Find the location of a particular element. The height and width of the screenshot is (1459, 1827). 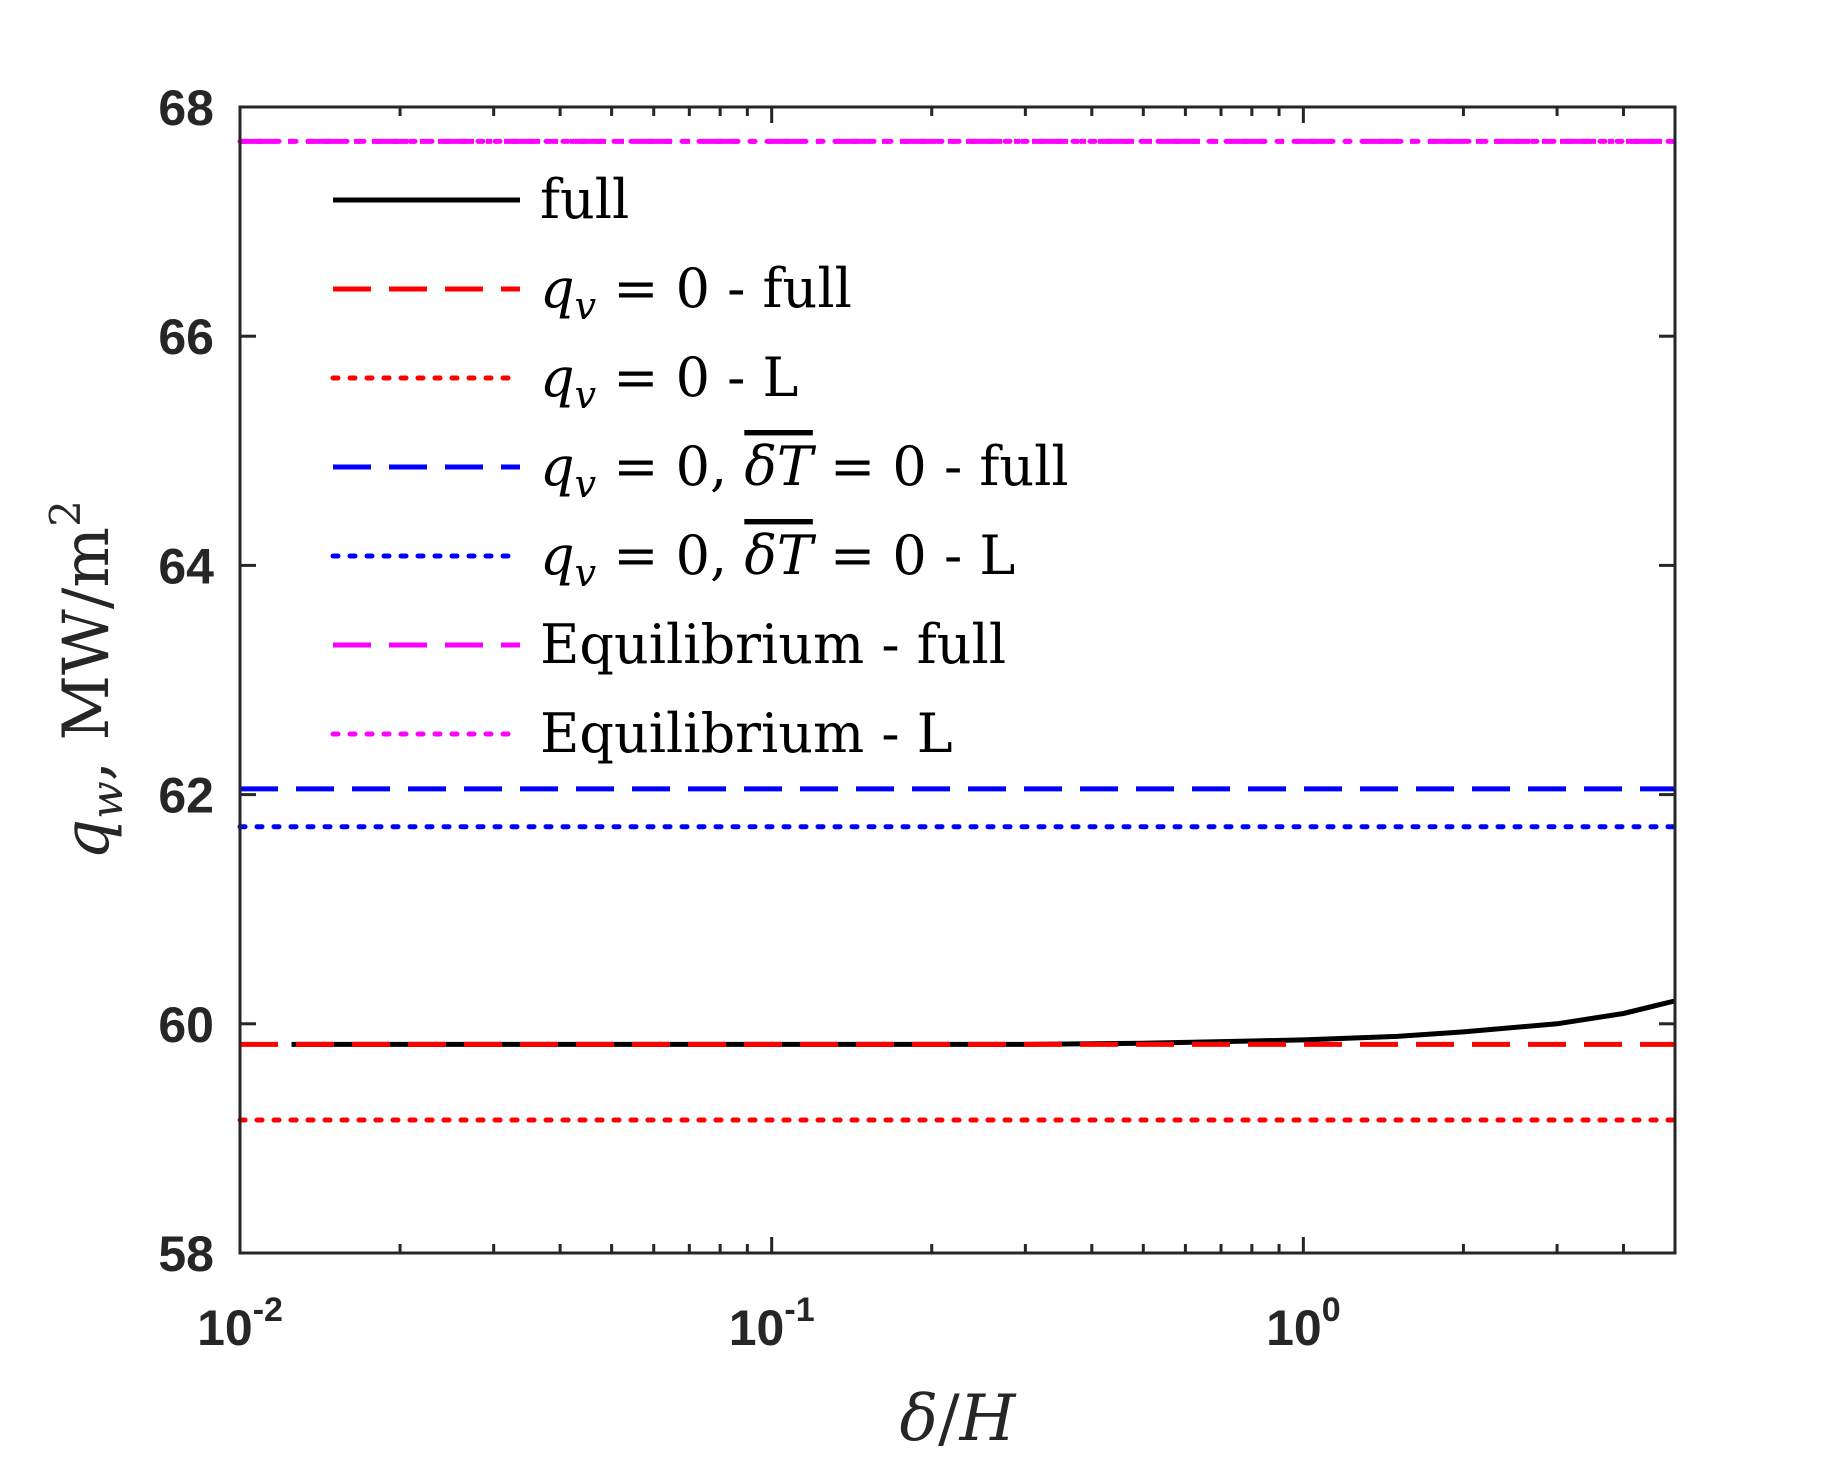

x-tick-label: 10⁻¹ is located at coordinates (772, 1323).